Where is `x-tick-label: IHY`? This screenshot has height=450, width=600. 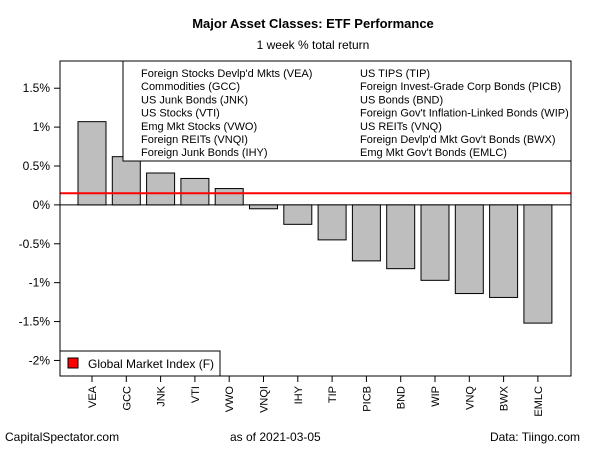
x-tick-label: IHY is located at coordinates (299, 394).